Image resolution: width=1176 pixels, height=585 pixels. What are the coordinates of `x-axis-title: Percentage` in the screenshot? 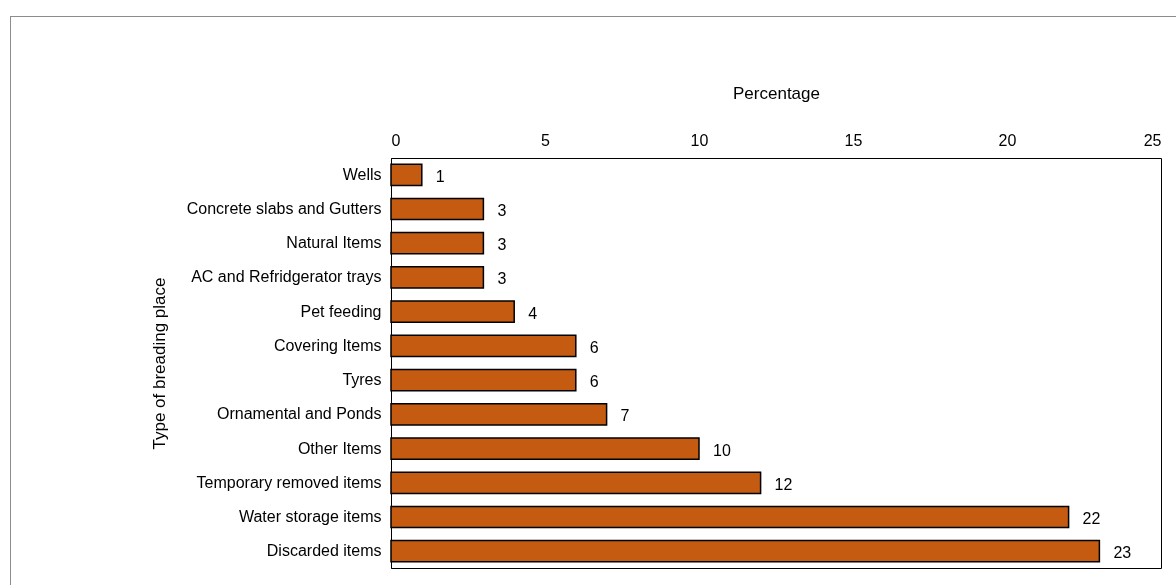 It's located at (776, 93).